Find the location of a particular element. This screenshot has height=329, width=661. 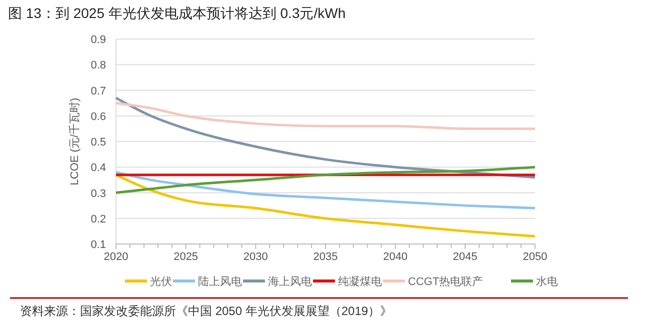

y-tick-label: 0.3 is located at coordinates (98, 194).